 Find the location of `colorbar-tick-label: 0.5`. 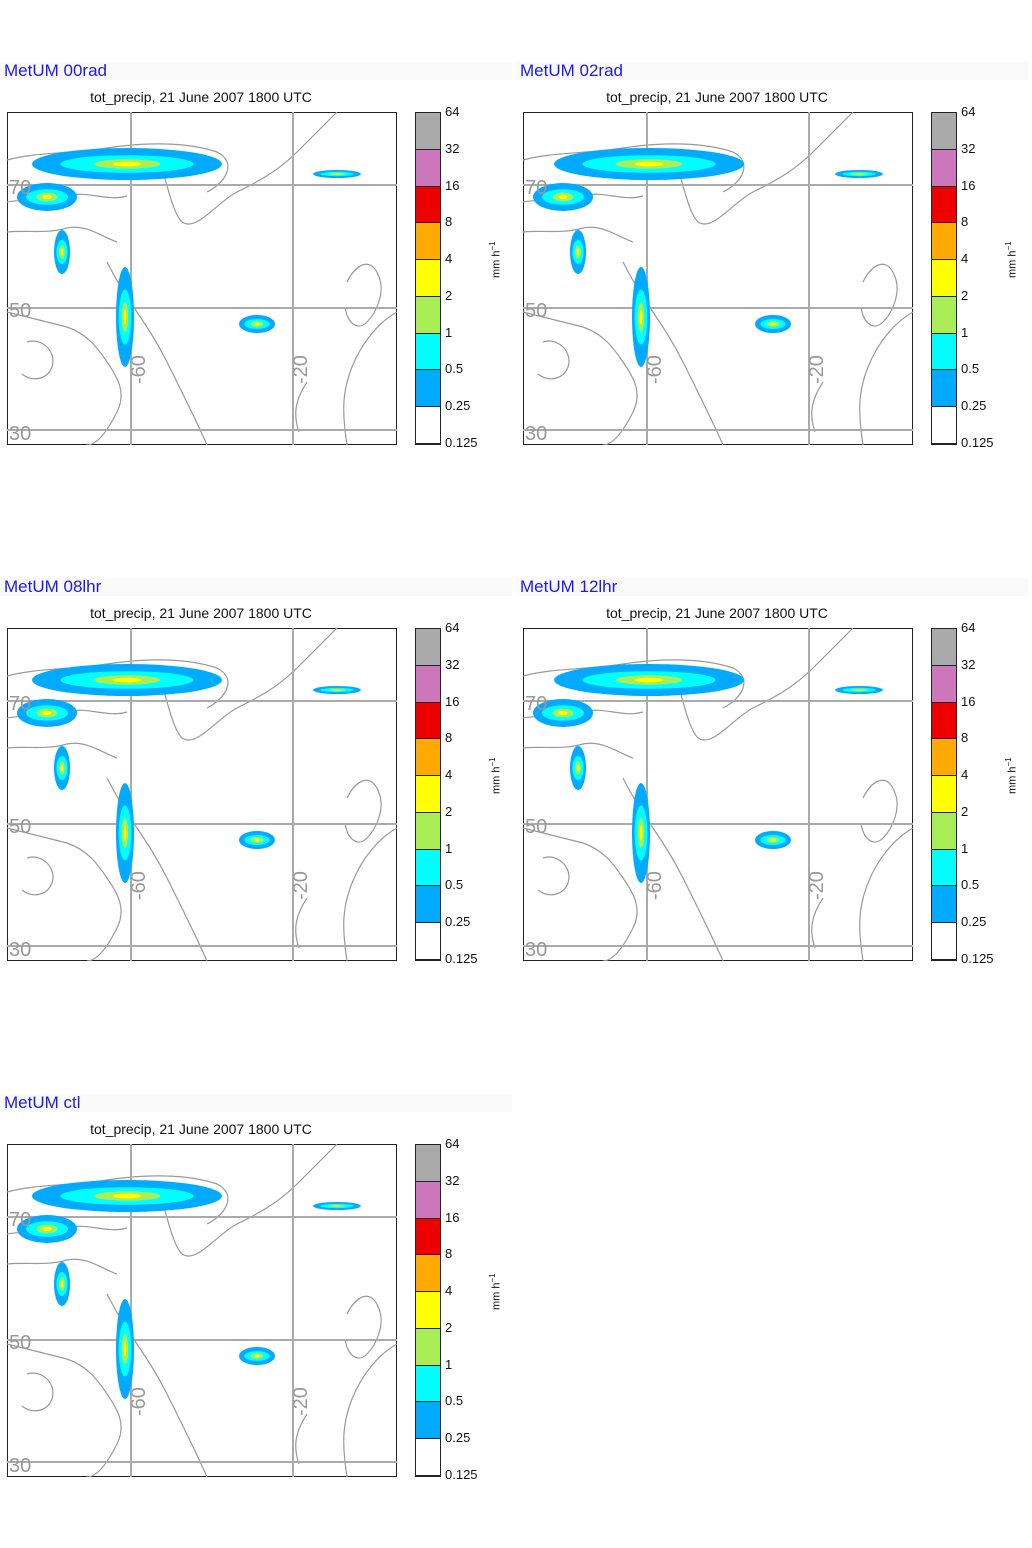

colorbar-tick-label: 0.5 is located at coordinates (454, 1401).